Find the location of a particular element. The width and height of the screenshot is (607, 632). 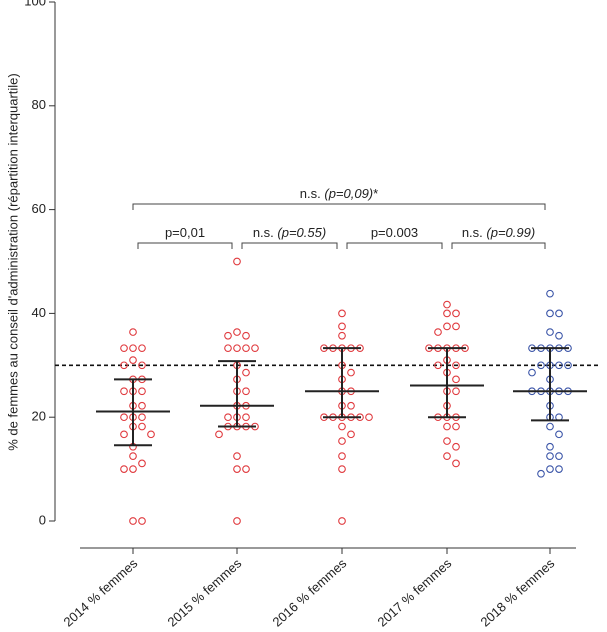

x-tick-label: 2017 % femmes is located at coordinates (414, 592).